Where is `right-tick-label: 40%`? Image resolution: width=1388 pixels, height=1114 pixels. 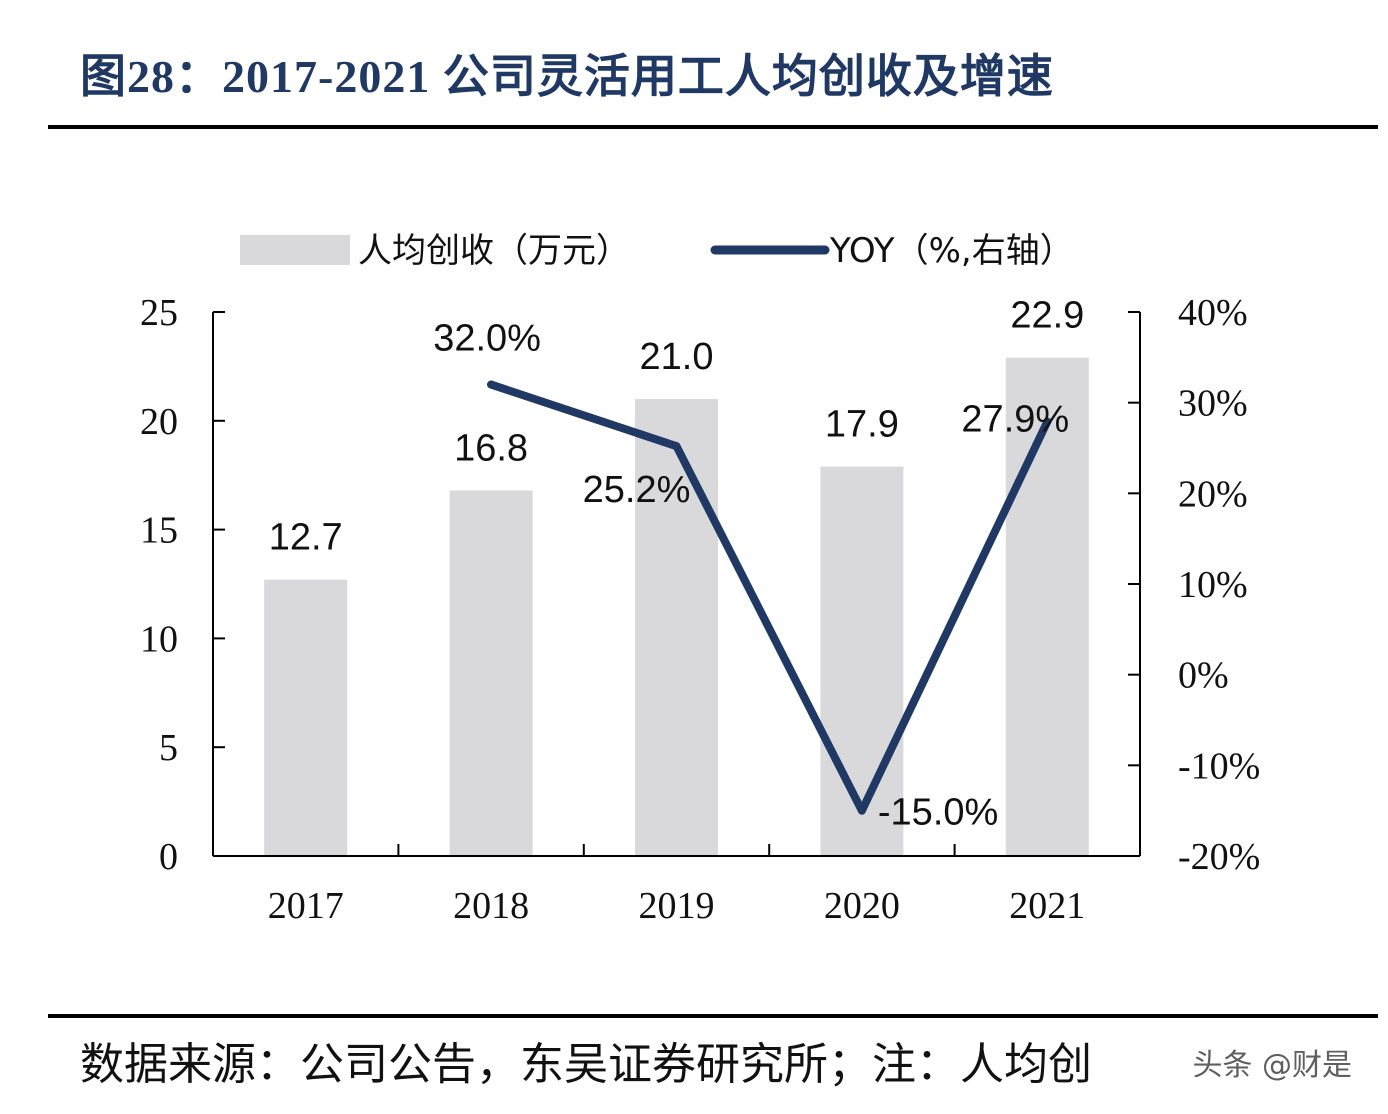 right-tick-label: 40% is located at coordinates (1213, 313).